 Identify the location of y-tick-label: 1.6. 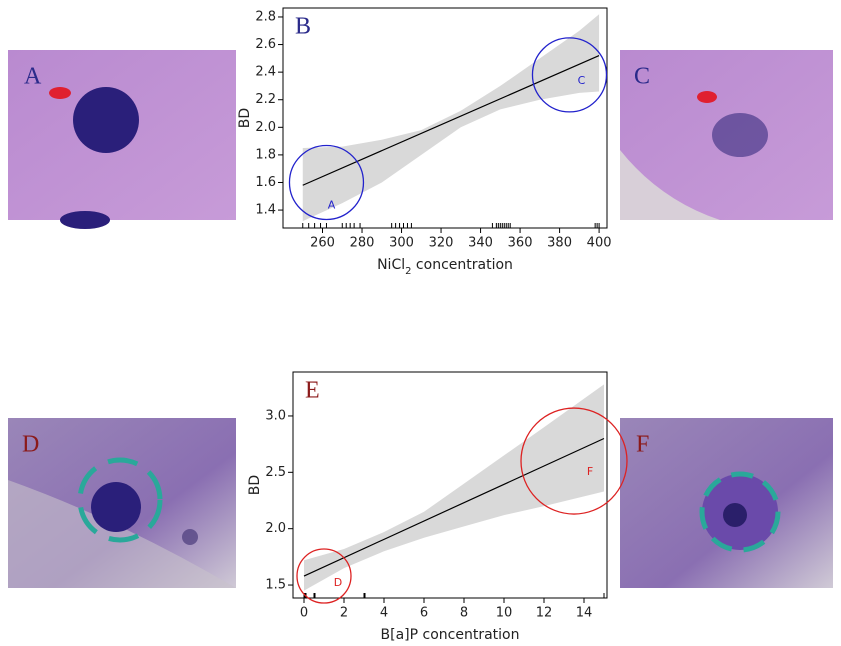
(265, 182).